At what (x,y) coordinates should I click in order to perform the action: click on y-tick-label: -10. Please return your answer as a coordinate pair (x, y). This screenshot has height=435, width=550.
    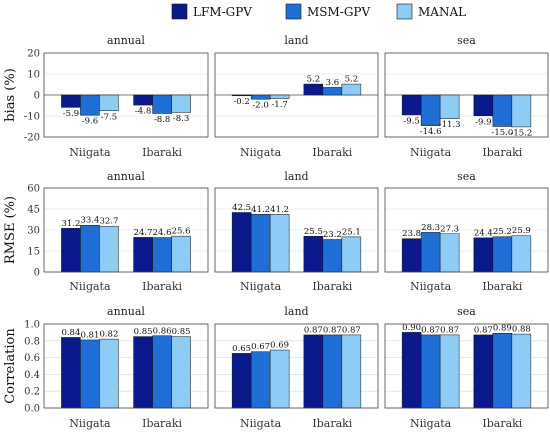
    Looking at the image, I should click on (32, 117).